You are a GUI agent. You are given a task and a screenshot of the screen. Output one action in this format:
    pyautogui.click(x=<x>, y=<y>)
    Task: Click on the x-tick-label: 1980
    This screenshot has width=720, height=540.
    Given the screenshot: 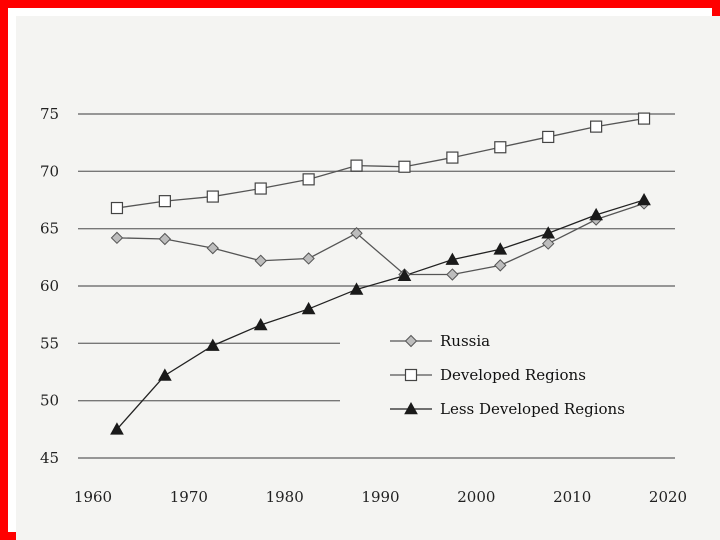 What is the action you would take?
    pyautogui.click(x=285, y=497)
    